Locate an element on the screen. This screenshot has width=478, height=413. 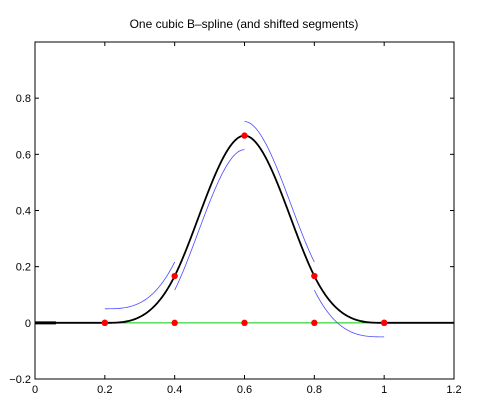
y-tick-label-5: 0.8 is located at coordinates (23, 99).